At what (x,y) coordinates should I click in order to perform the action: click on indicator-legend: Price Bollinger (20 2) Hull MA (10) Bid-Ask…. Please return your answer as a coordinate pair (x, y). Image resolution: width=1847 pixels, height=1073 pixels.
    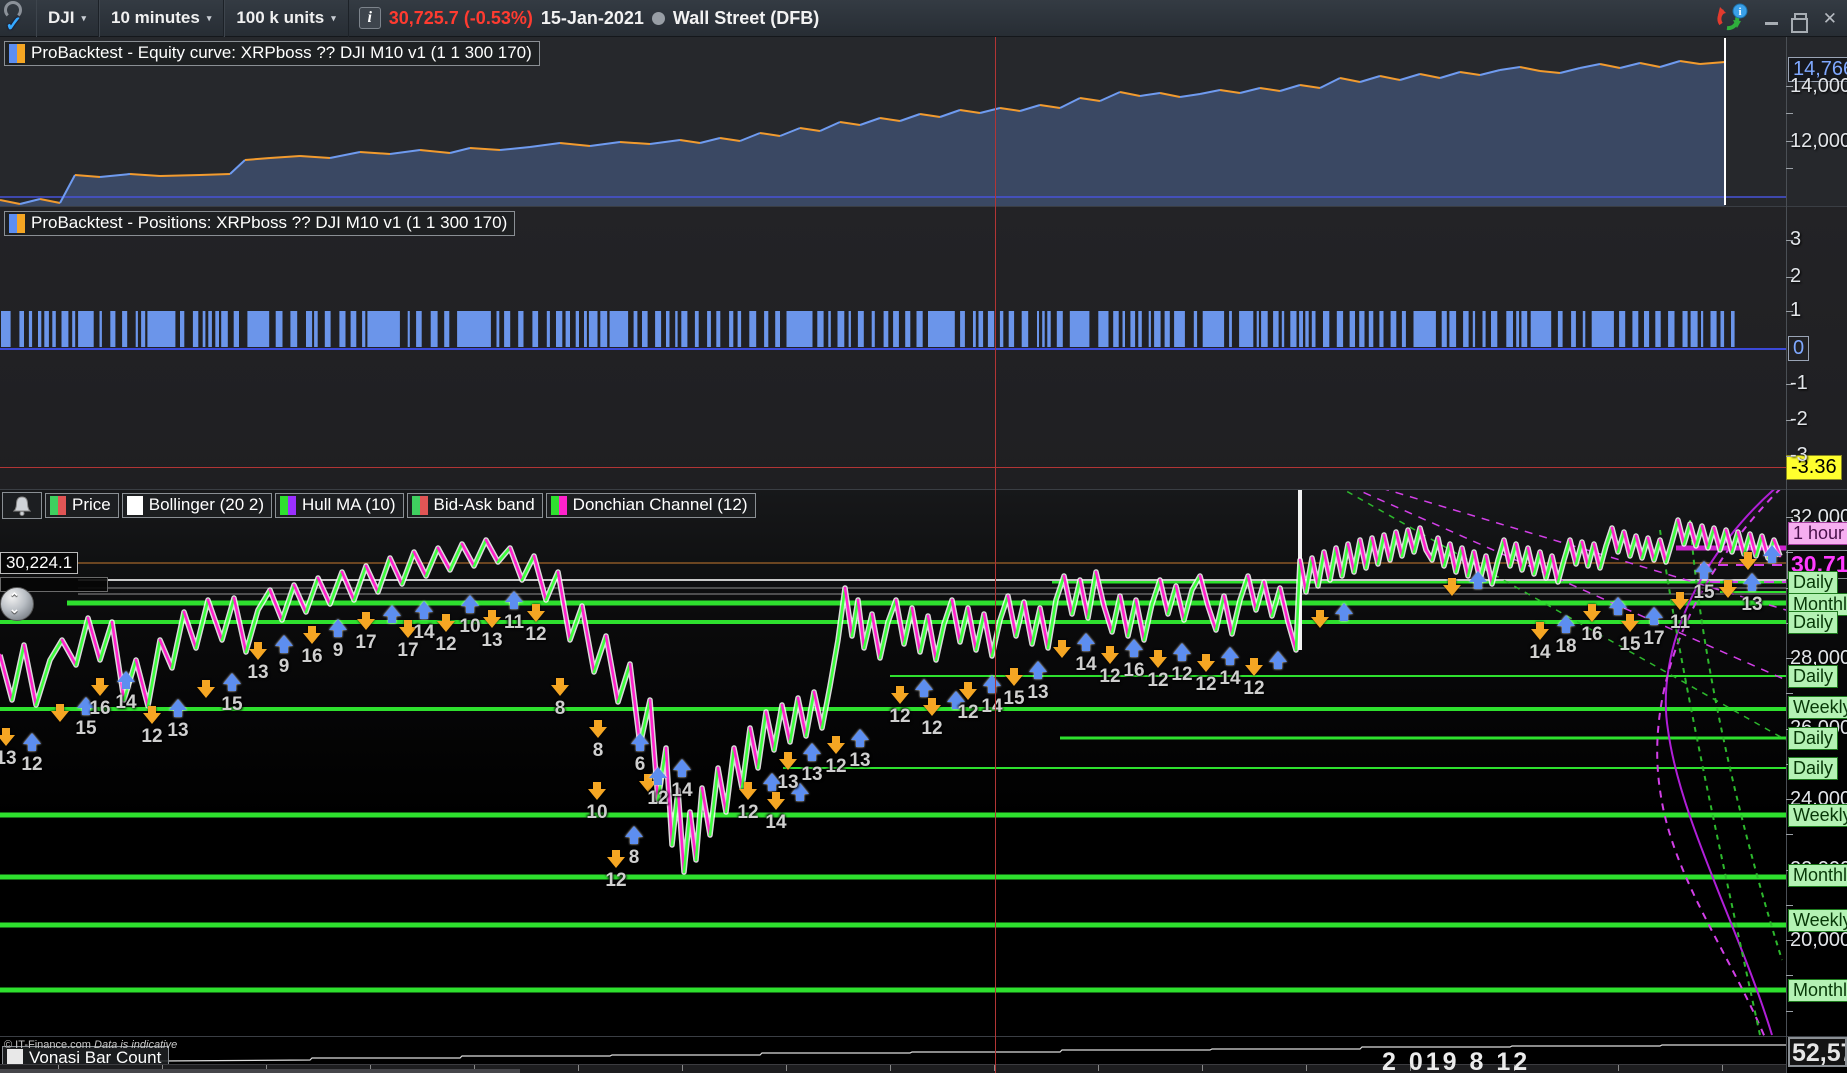
    Looking at the image, I should click on (379, 505).